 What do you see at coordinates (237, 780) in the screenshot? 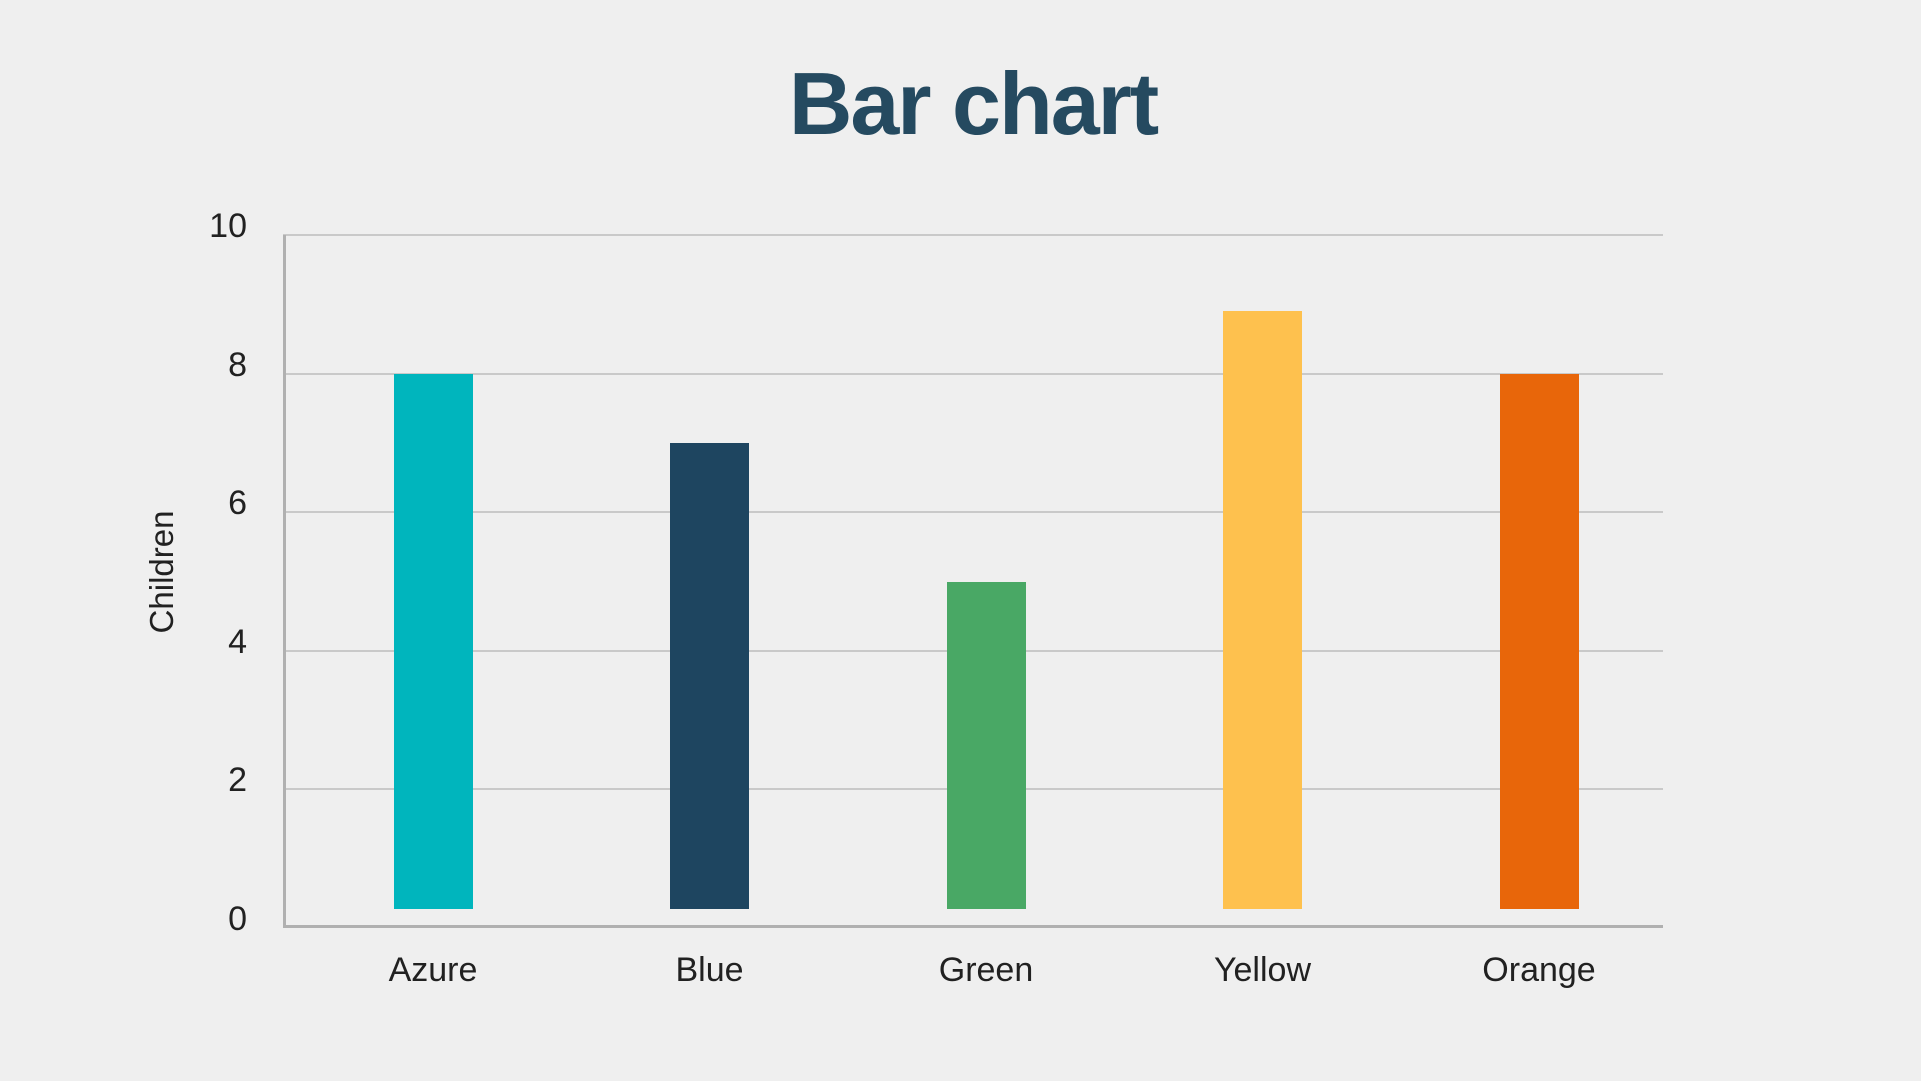
I see `y-tick-label-2: 2` at bounding box center [237, 780].